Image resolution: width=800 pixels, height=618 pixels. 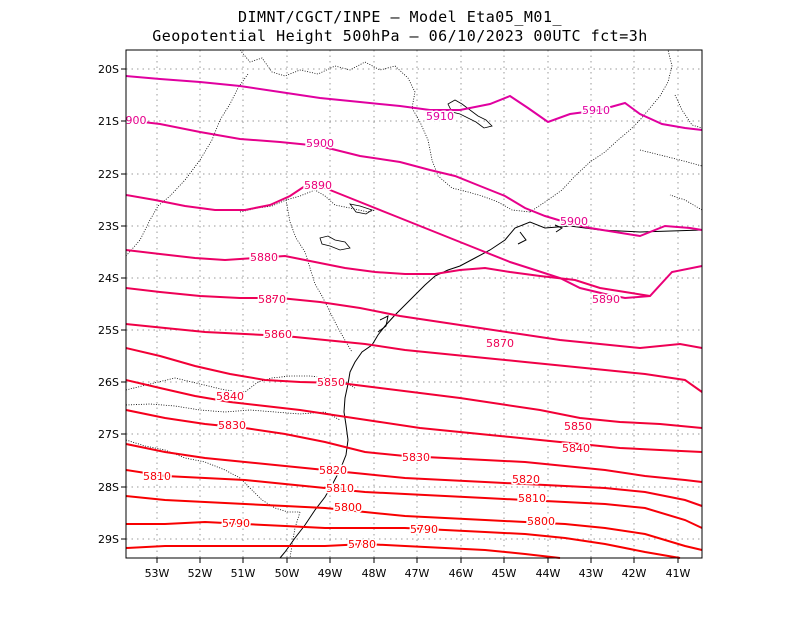 I want to click on y-axis-labels: 20S 21S 22S 23S 24S 25S 26S 27S 28S 29S, so click(x=108, y=304).